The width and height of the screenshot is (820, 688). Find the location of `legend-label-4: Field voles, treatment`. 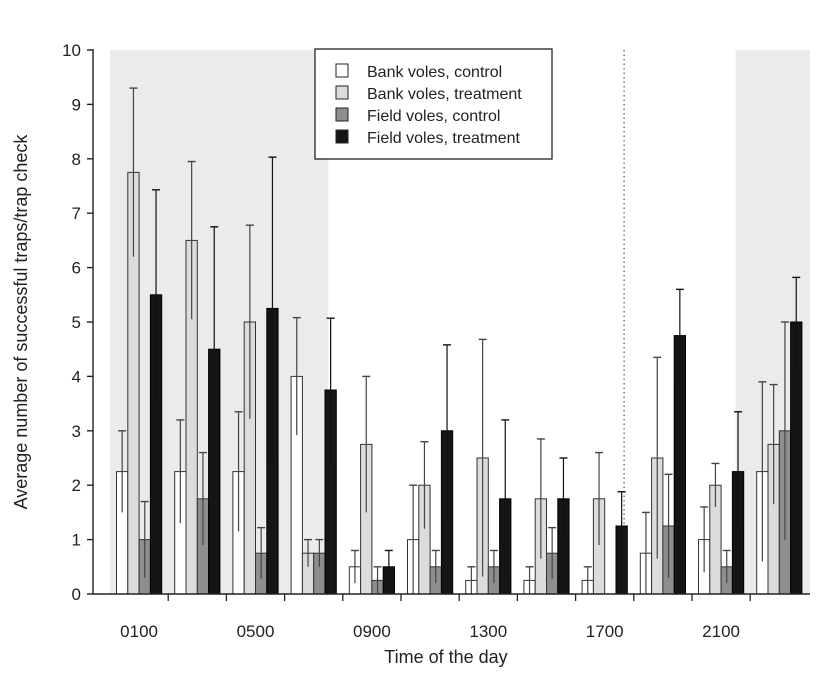

legend-label-4: Field voles, treatment is located at coordinates (444, 138).